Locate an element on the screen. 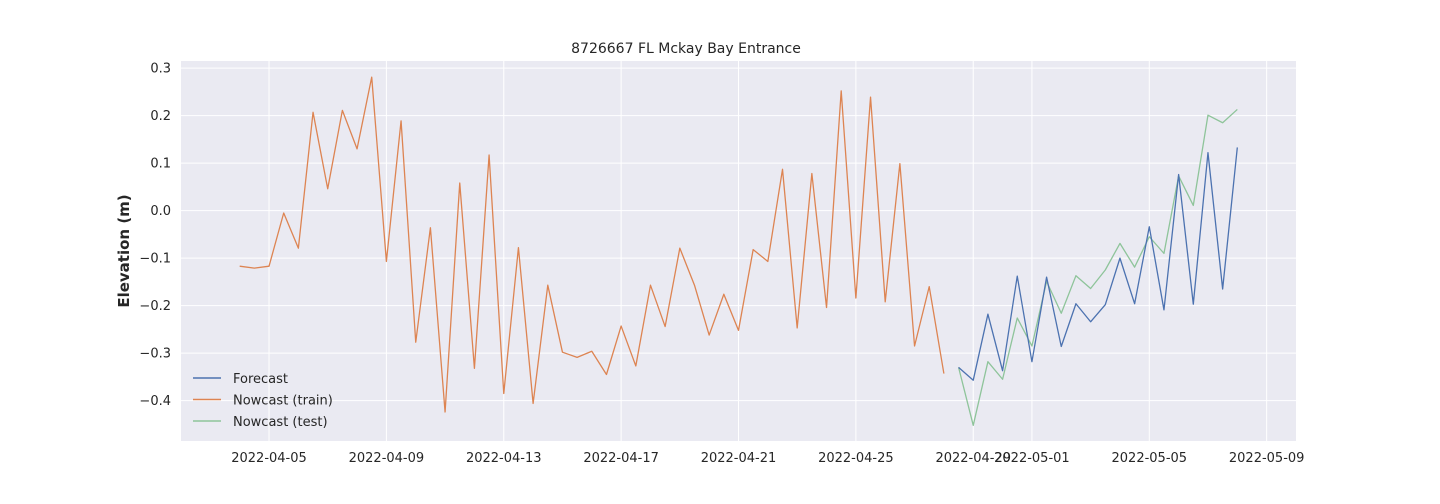 The height and width of the screenshot is (504, 1440). series-line-nowcast-test is located at coordinates (1097, 267).